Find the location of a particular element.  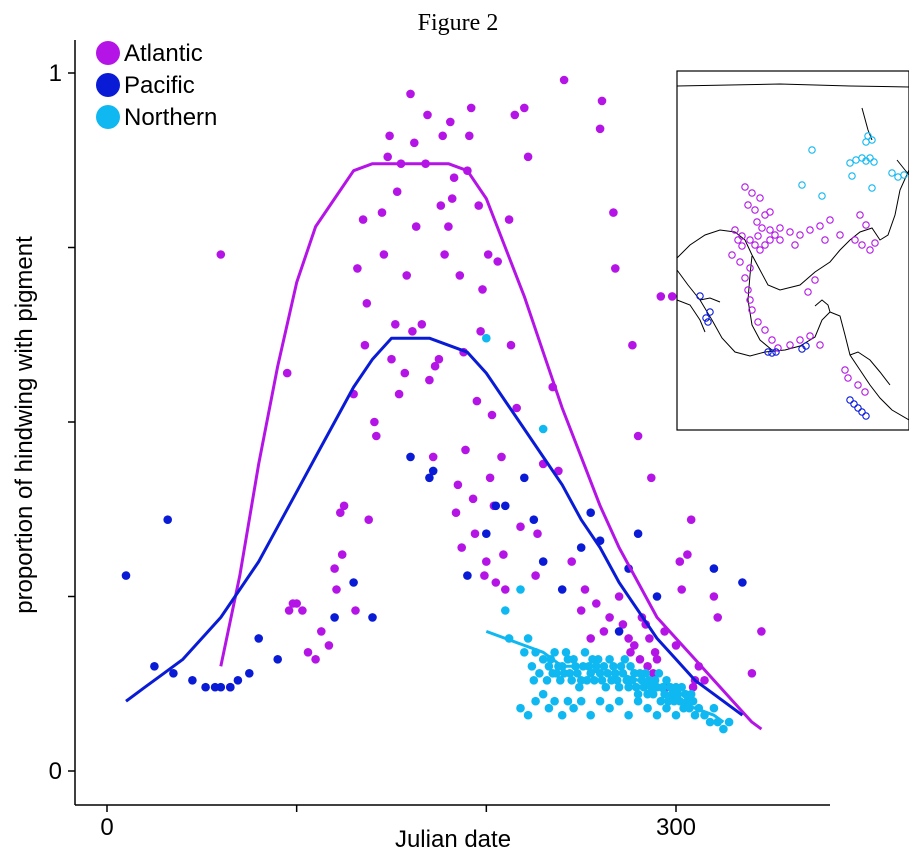

y-ticks: 01 is located at coordinates (62, 422).